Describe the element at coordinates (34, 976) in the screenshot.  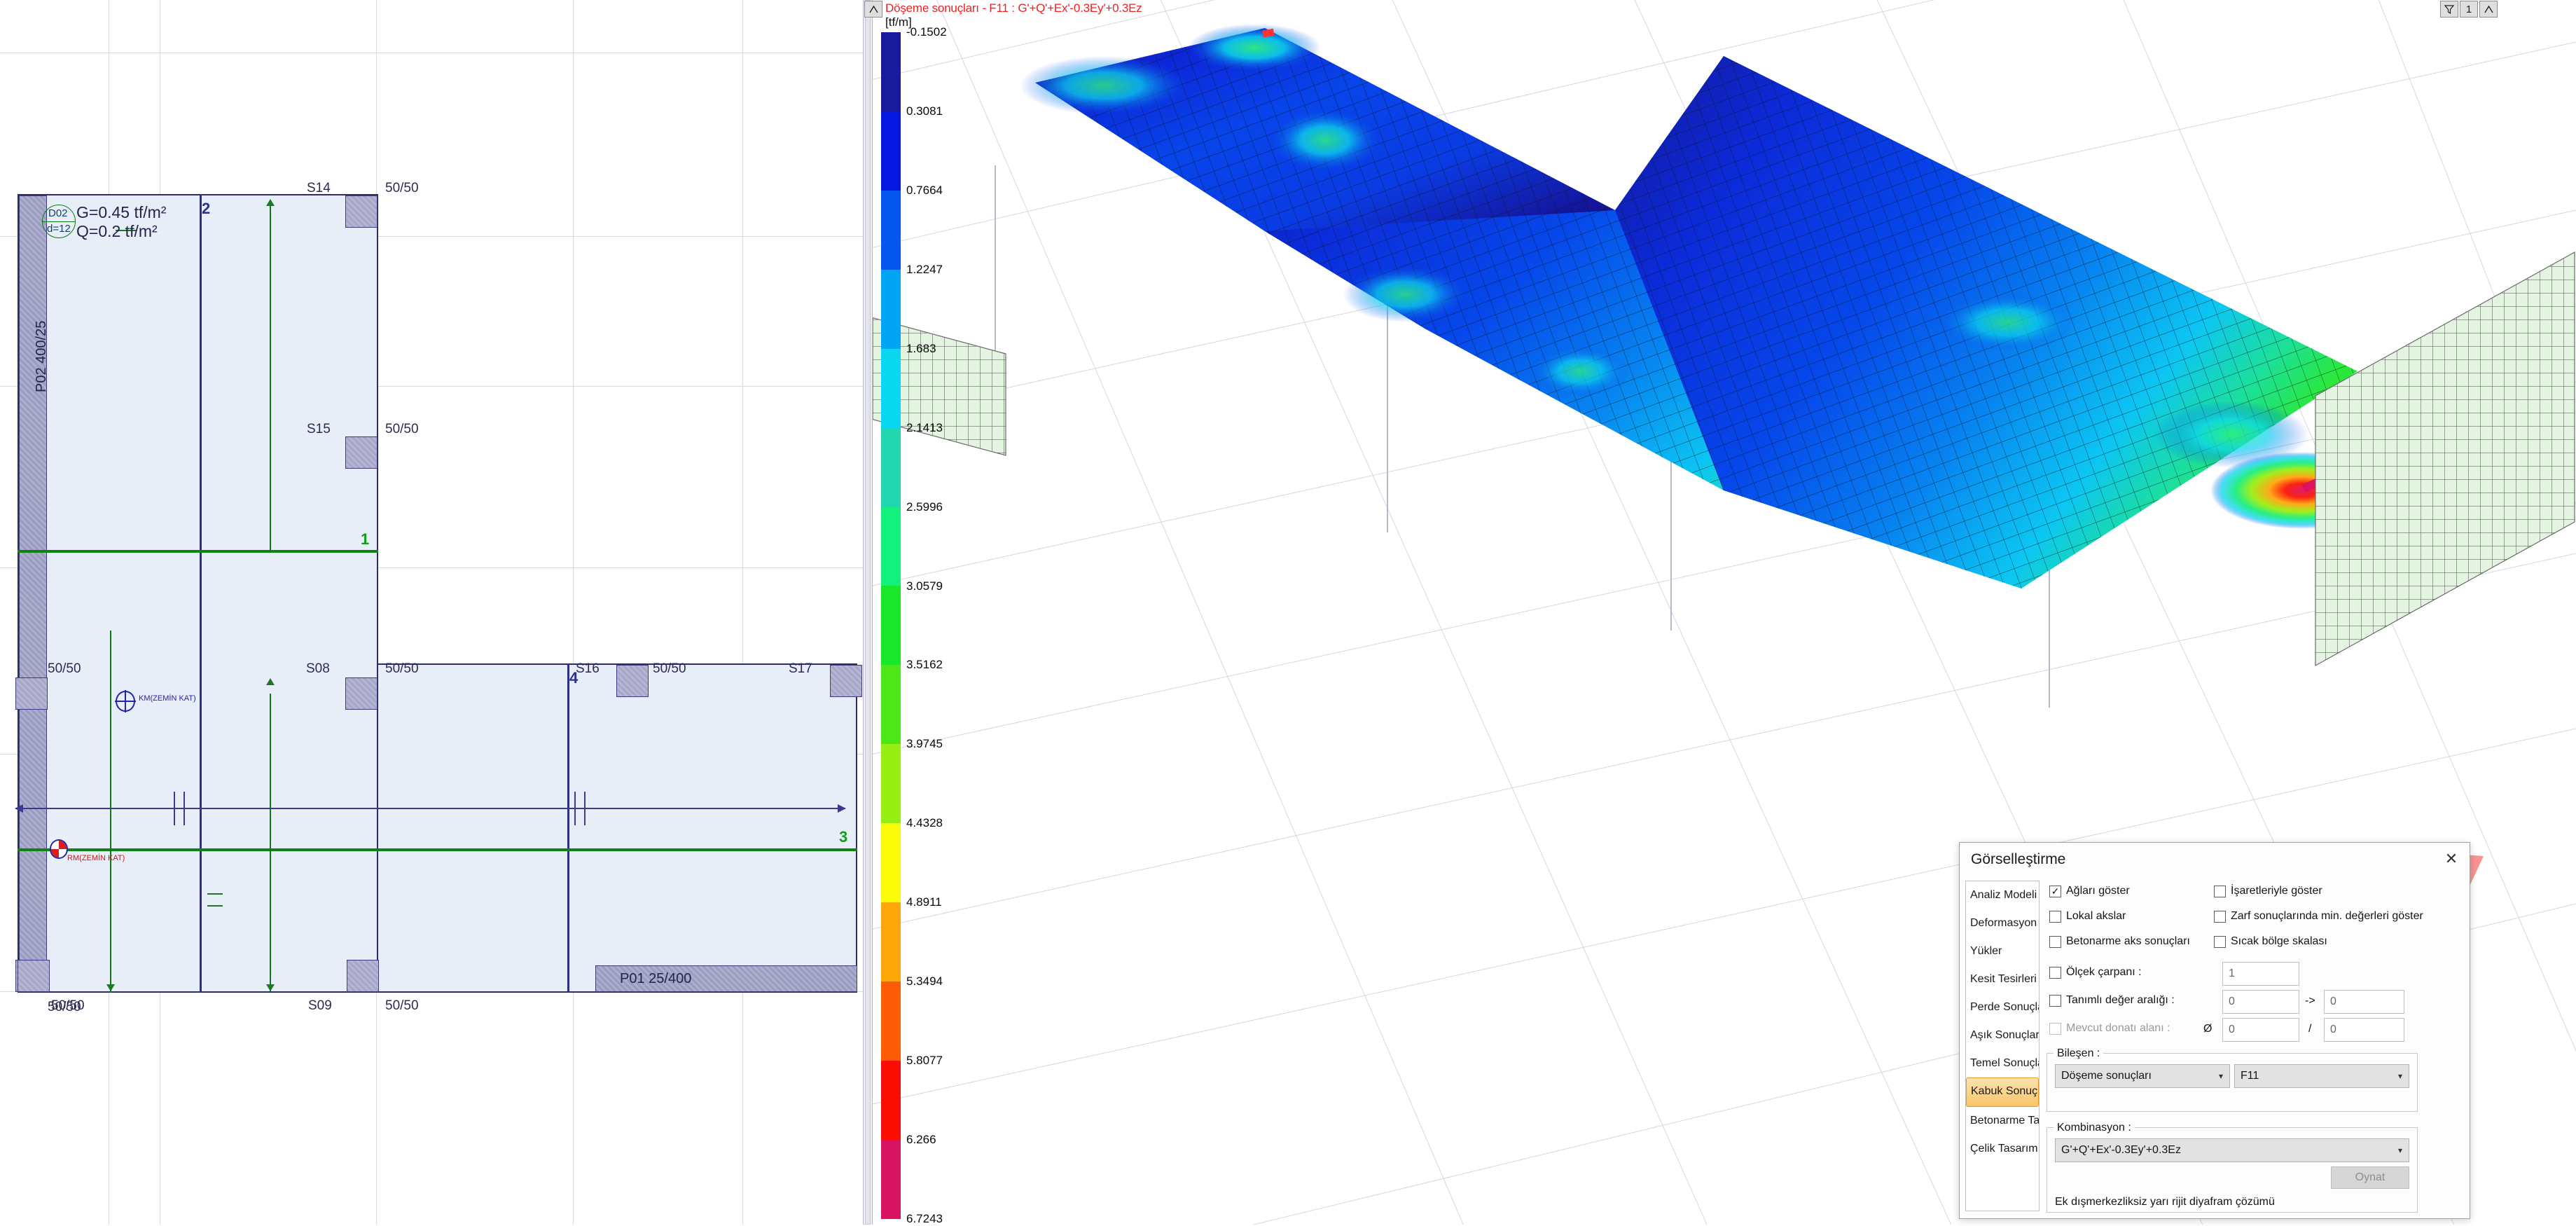
I see `column-bottom-left` at that location.